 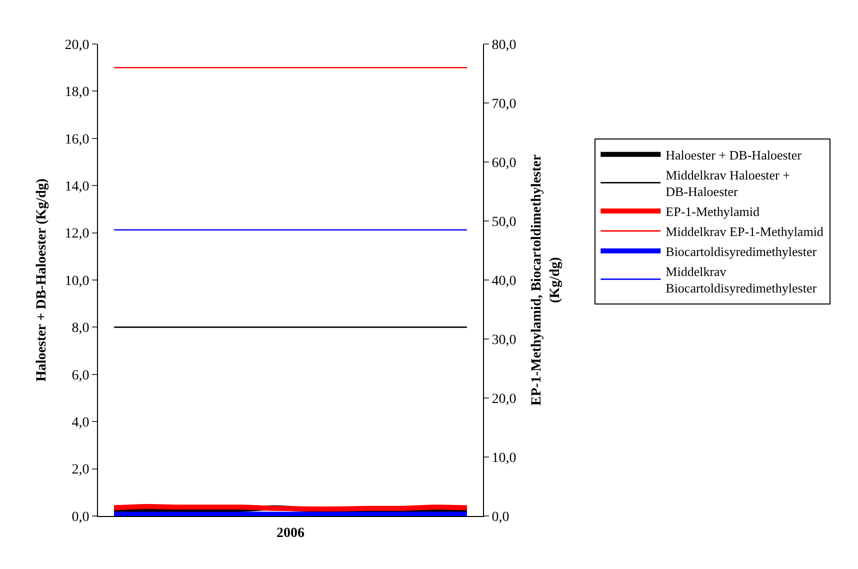 I want to click on y2-axis-title: EP-1-Methylamid, Biocartoldimethylester (Kg/dg), so click(x=546, y=280).